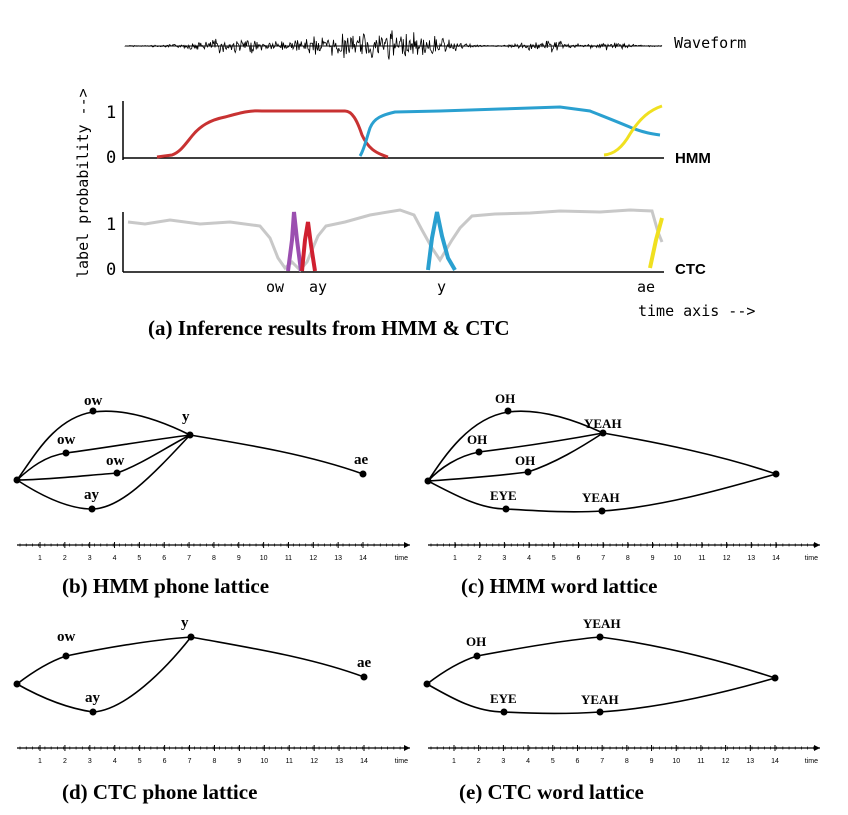 This screenshot has width=848, height=815. What do you see at coordinates (624, 755) in the screenshot?
I see `time-axis-e: 1 2 3 4 5 6 7 8 9 10 11 12 13 14 time` at bounding box center [624, 755].